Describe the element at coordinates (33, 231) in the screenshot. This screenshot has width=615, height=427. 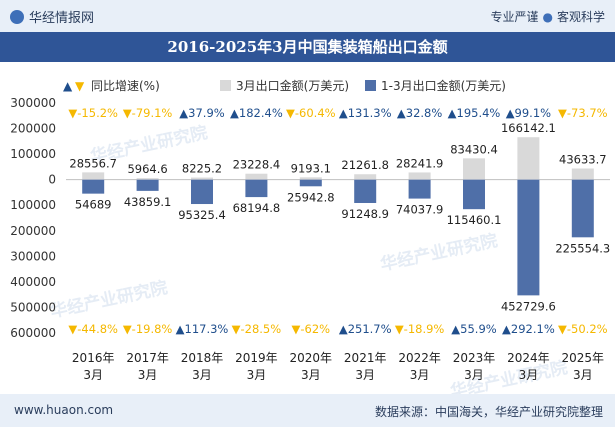
I see `y-tick-label: 200000` at that location.